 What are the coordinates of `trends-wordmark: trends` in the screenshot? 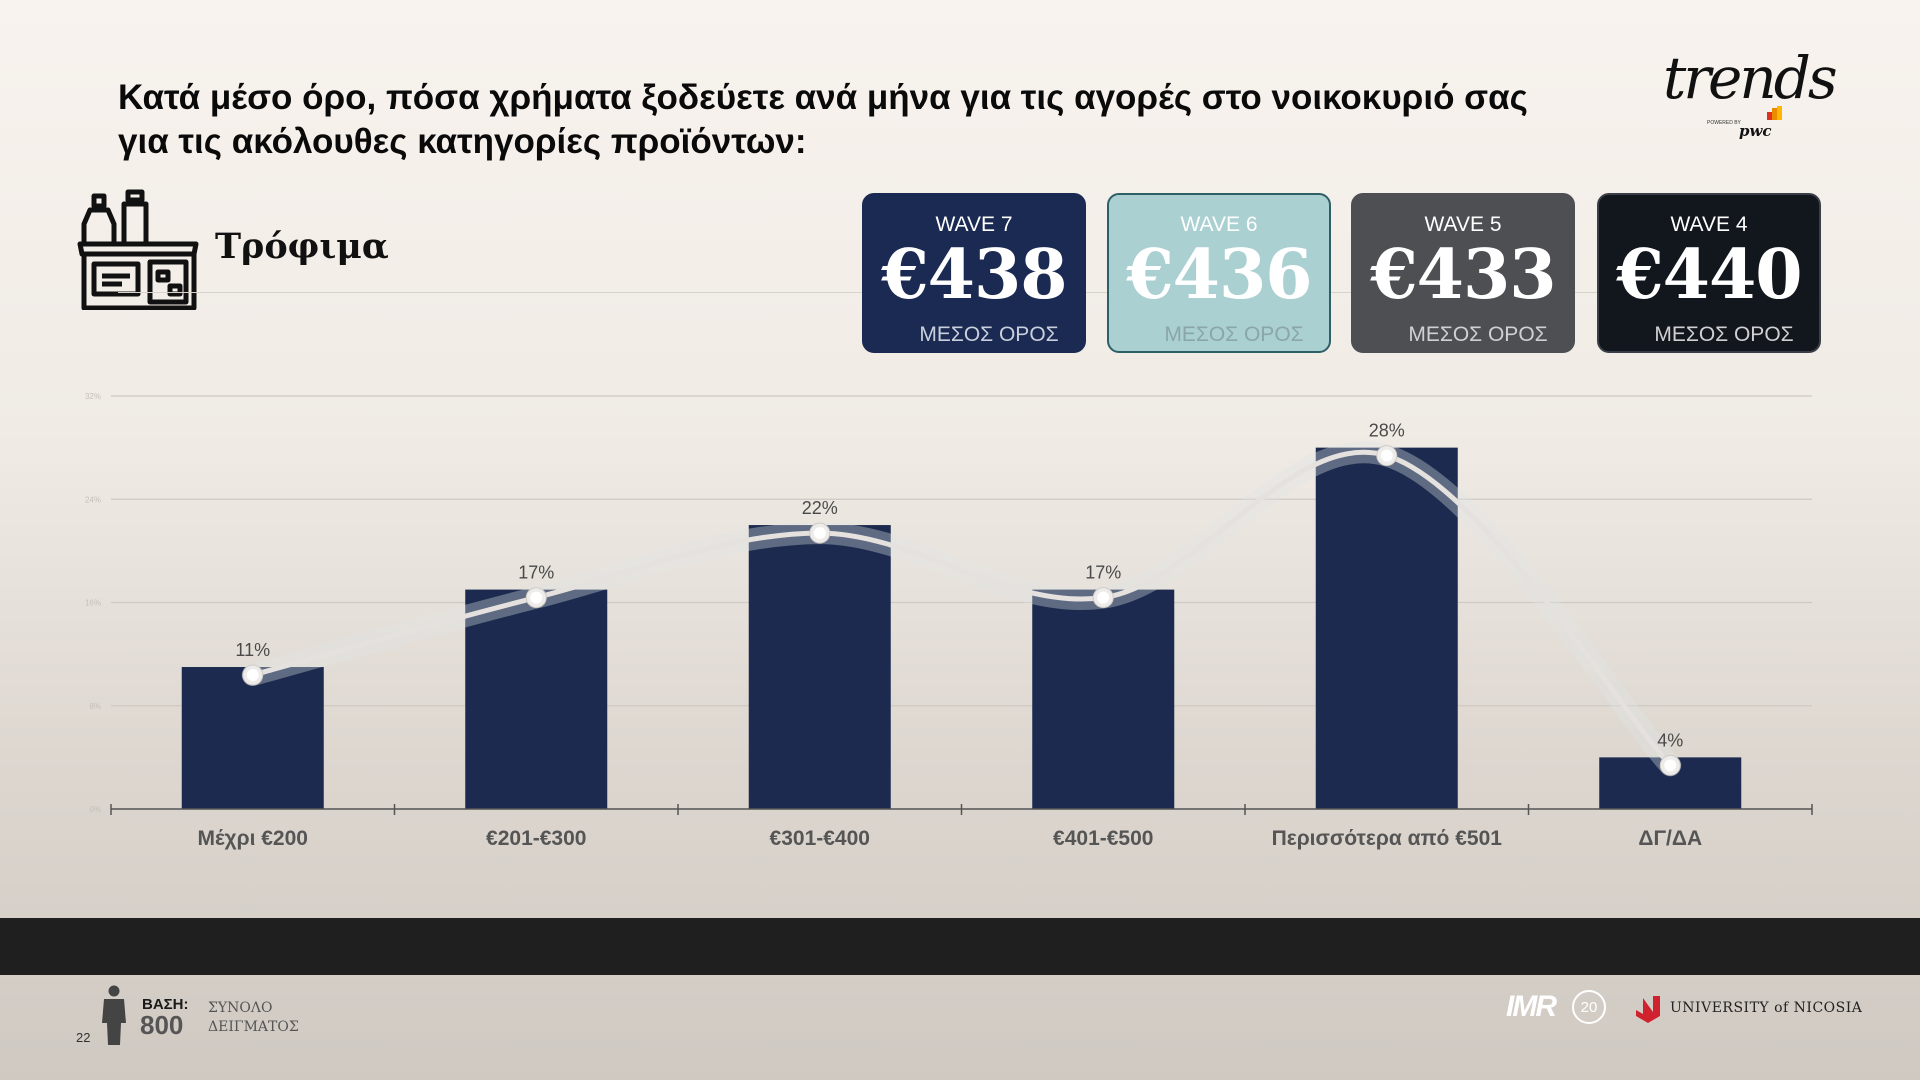 It's located at (1750, 78).